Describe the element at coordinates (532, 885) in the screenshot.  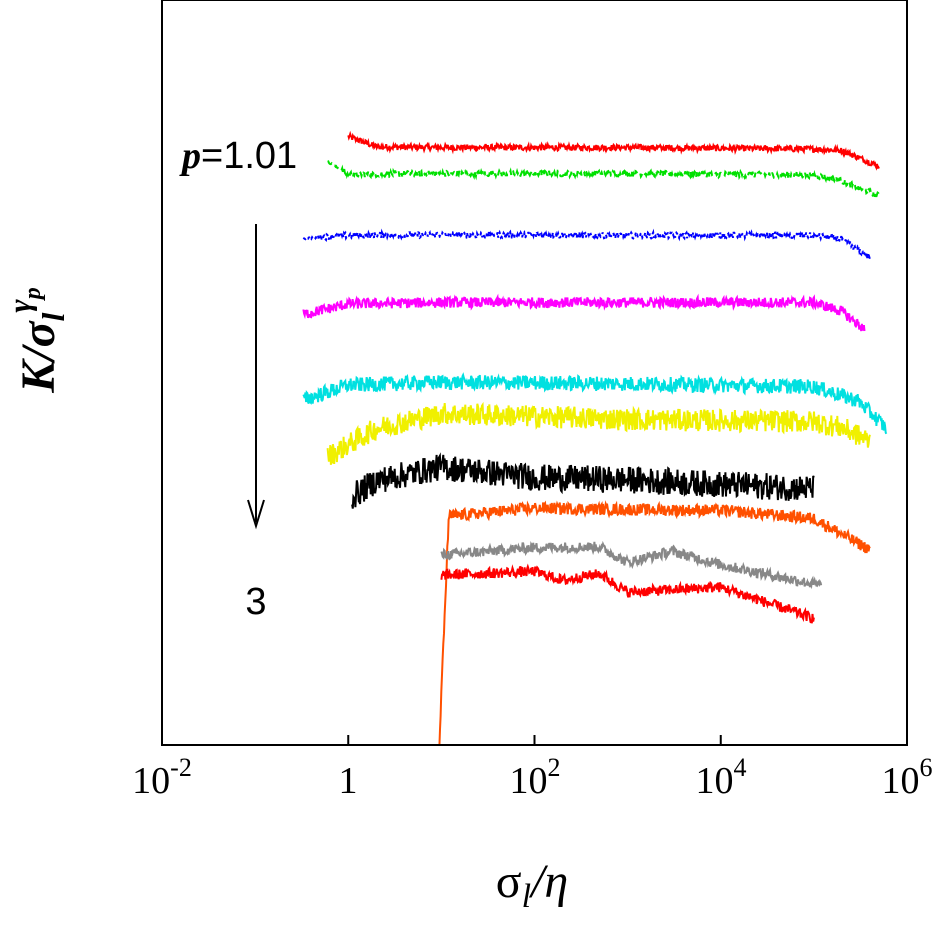
I see `x-axis-label: σl/η` at that location.